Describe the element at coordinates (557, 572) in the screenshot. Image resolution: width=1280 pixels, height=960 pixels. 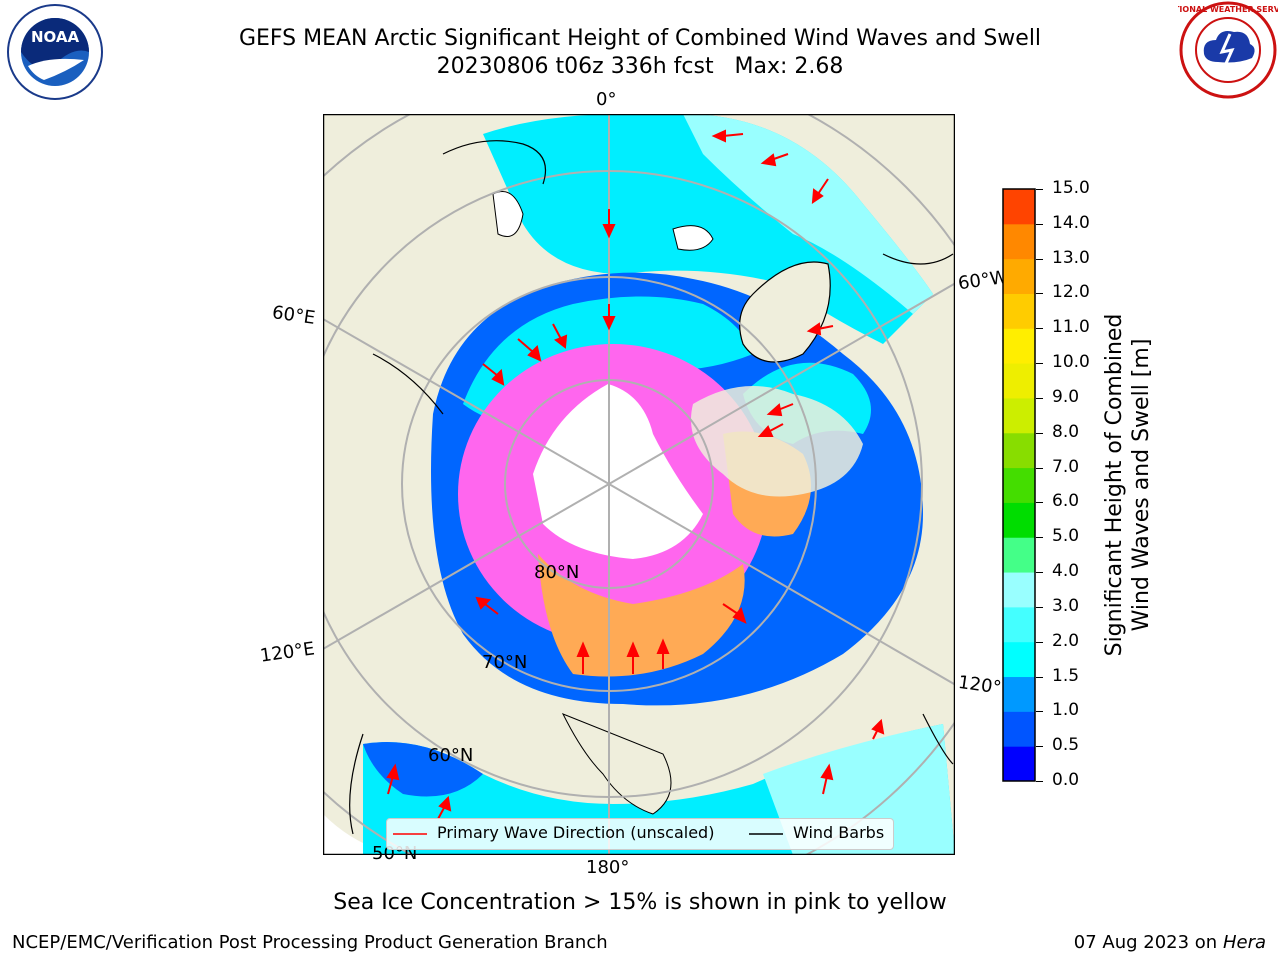
I see `parallel-label-80n: 80°N` at that location.